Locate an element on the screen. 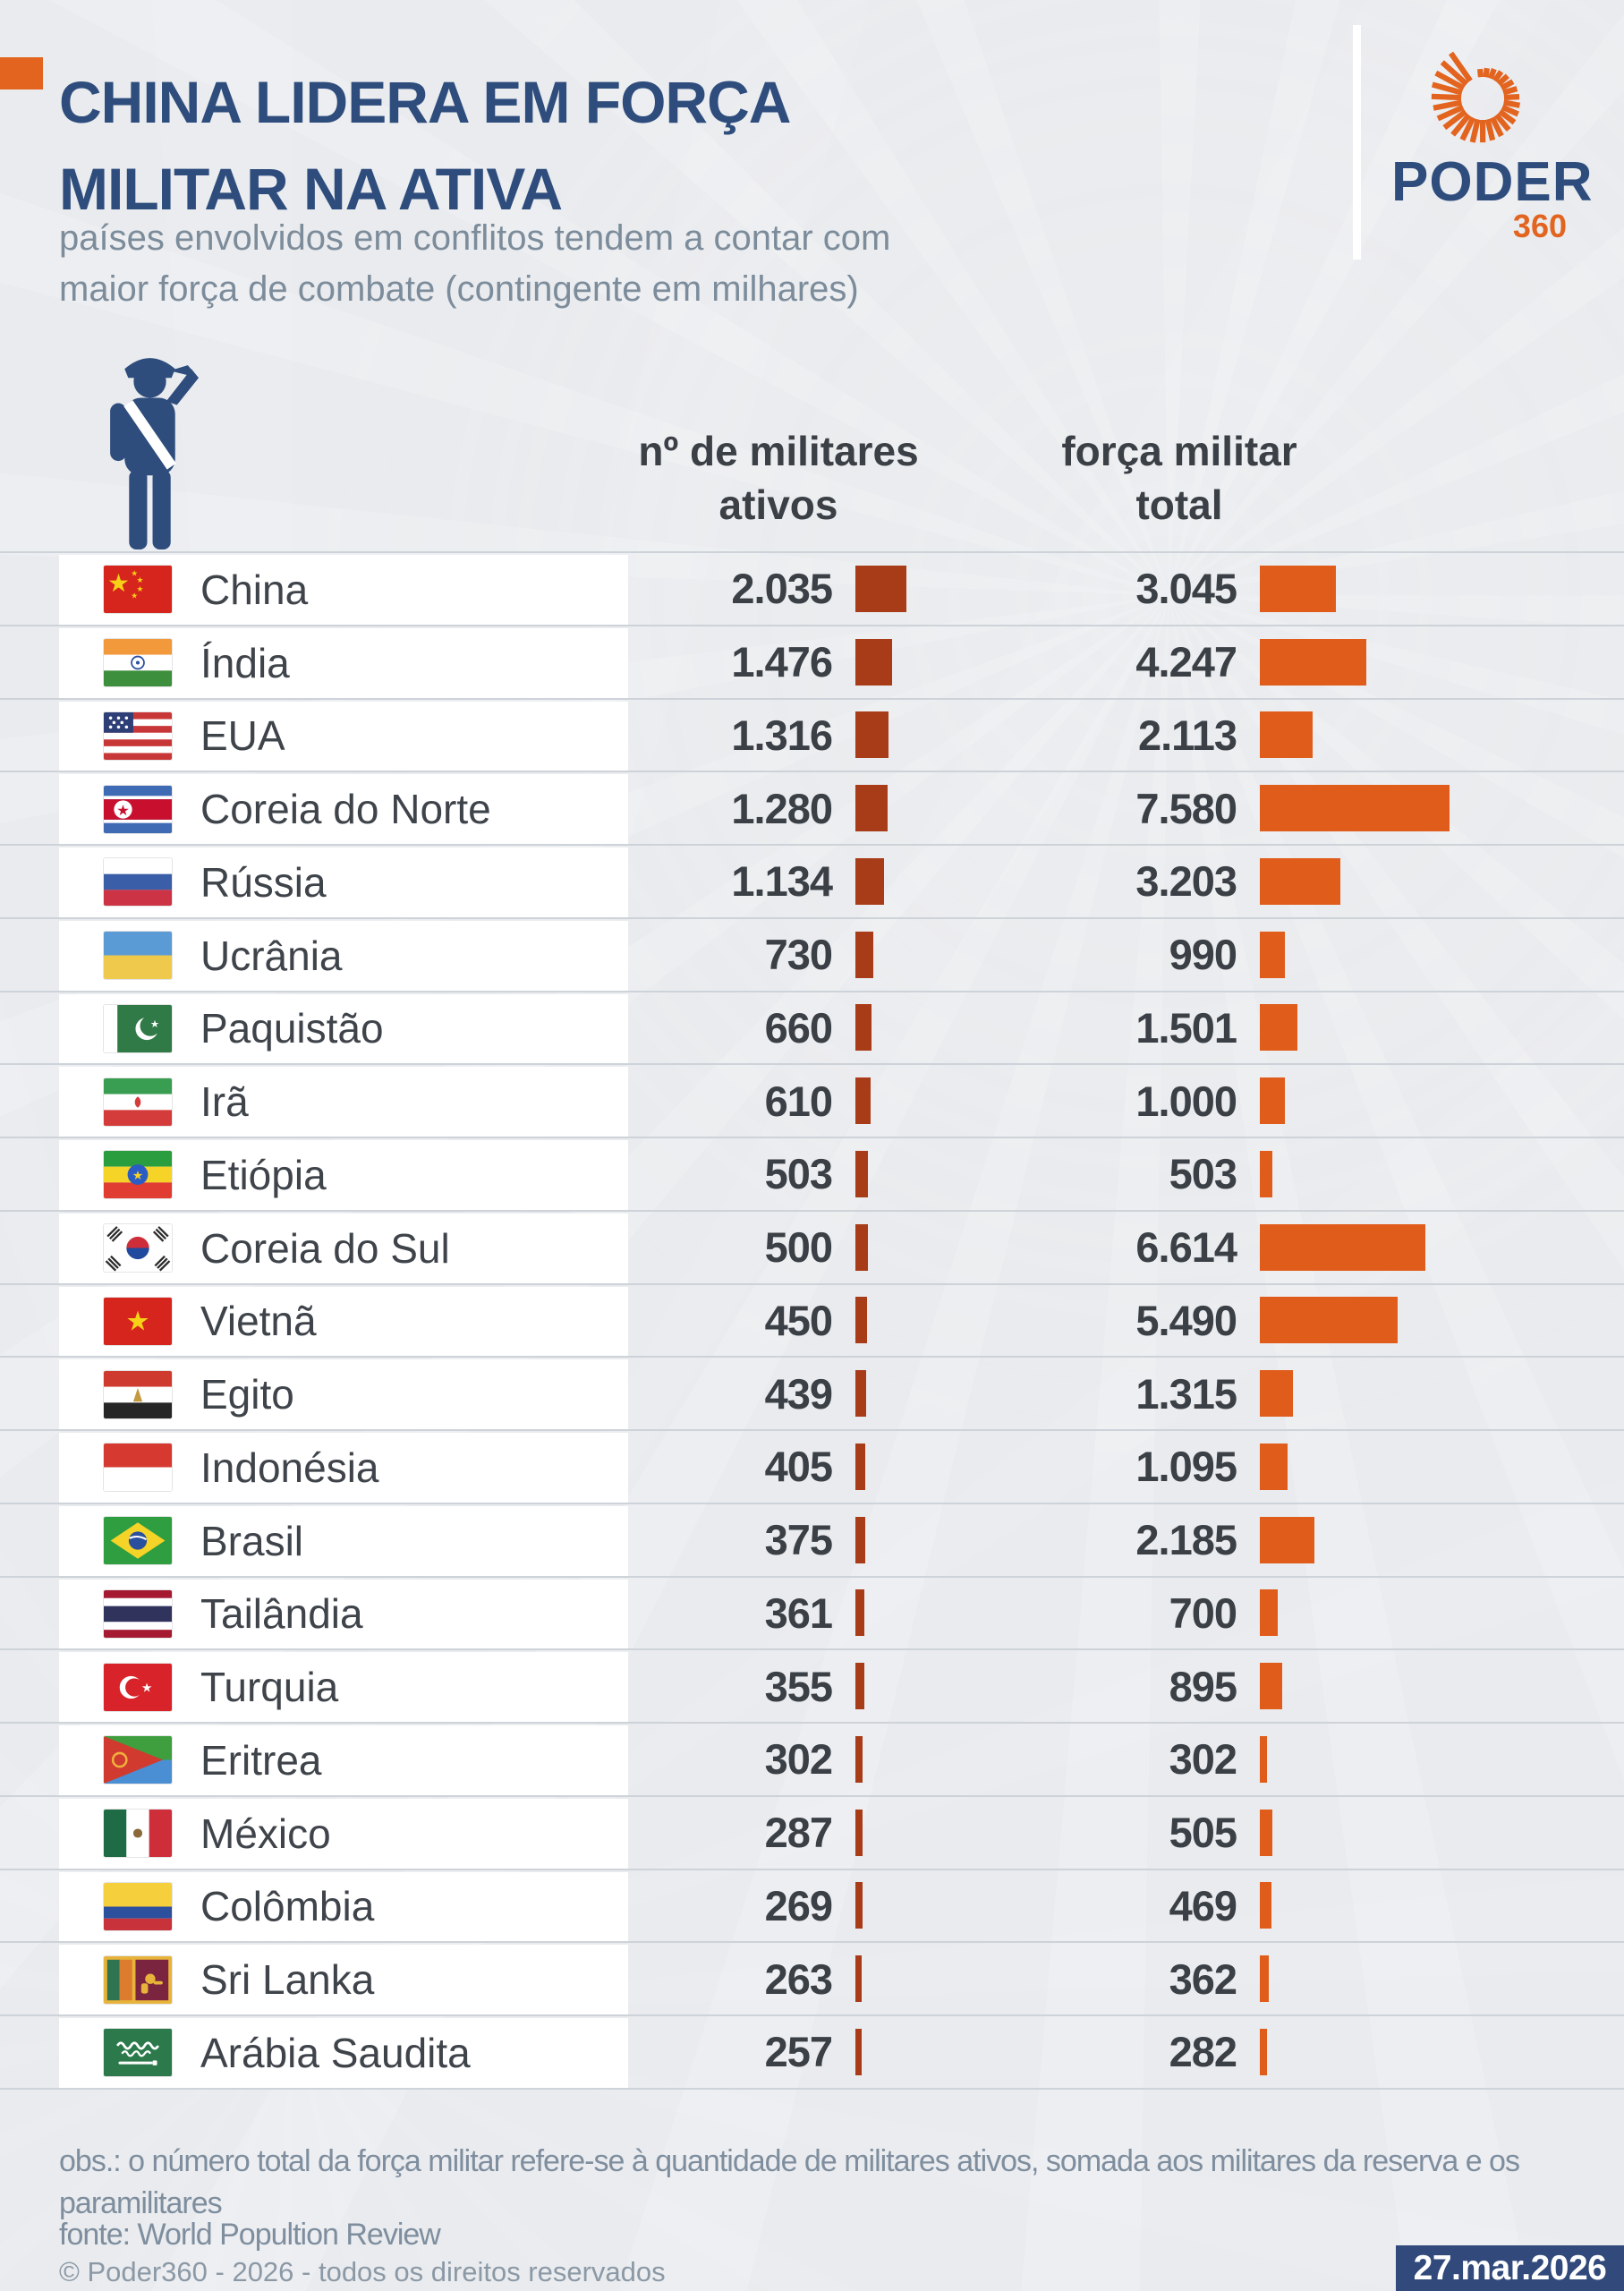 This screenshot has height=2291, width=1624. active-value: 302 is located at coordinates (798, 1759).